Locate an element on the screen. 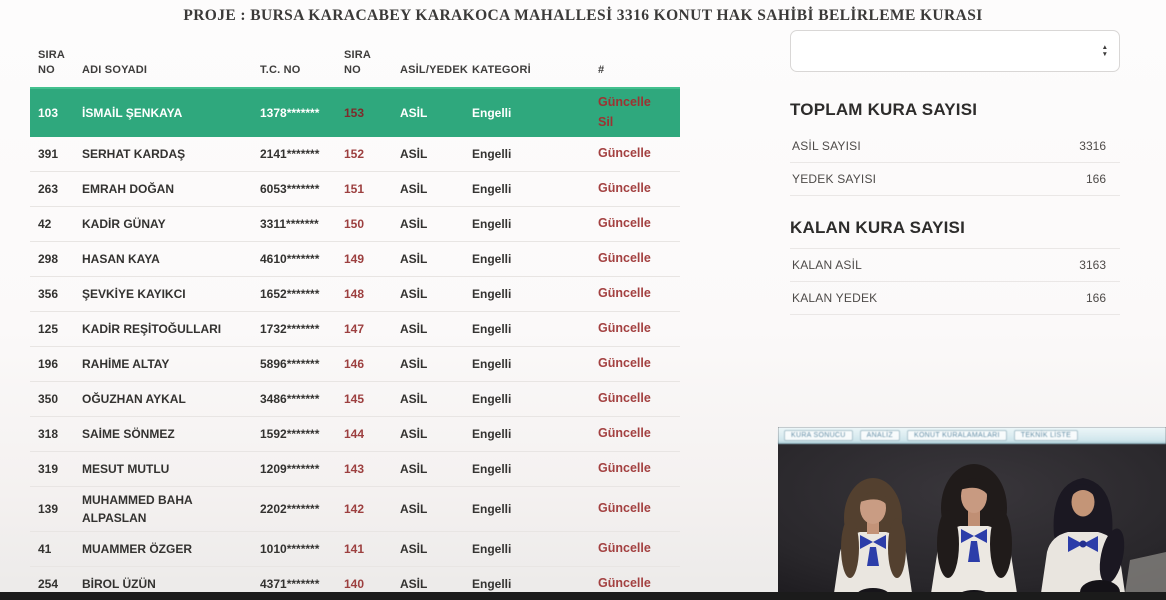 The image size is (1166, 600). kalan-kura-rows: KALAN ASİL 3163 KALAN YEDEK 166 is located at coordinates (955, 281).